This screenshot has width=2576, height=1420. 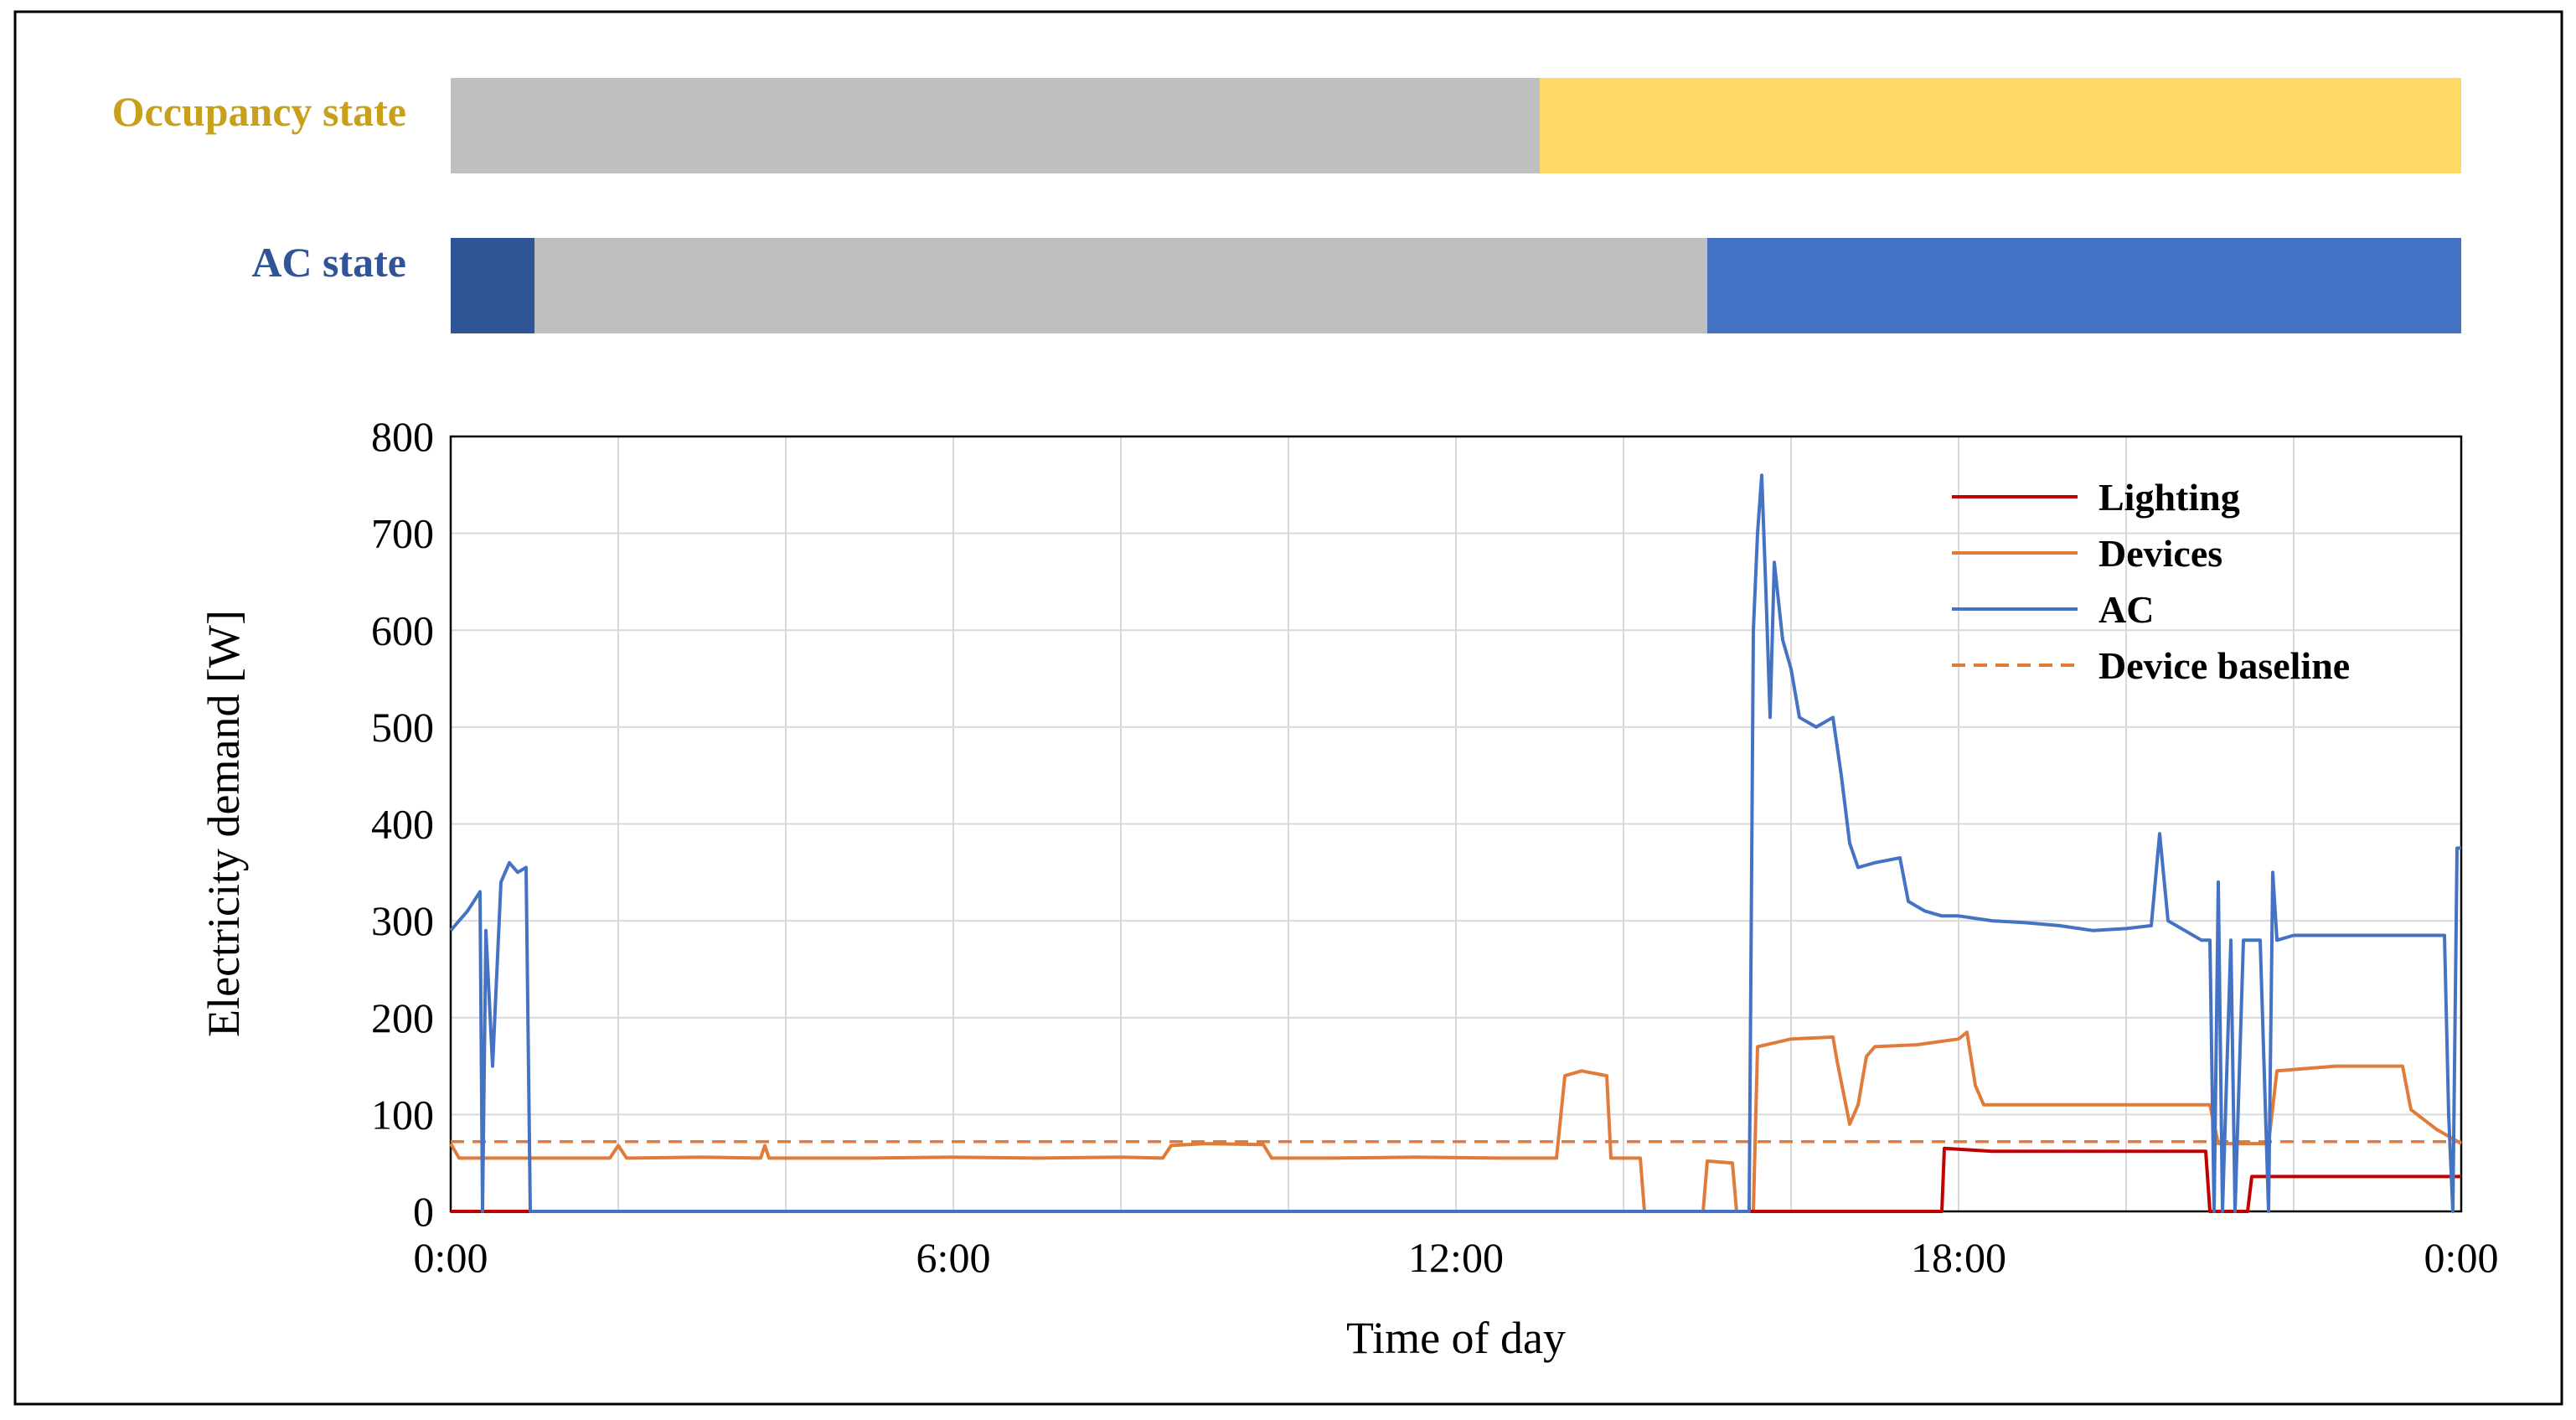 I want to click on y-tick-label: 0, so click(x=423, y=1212).